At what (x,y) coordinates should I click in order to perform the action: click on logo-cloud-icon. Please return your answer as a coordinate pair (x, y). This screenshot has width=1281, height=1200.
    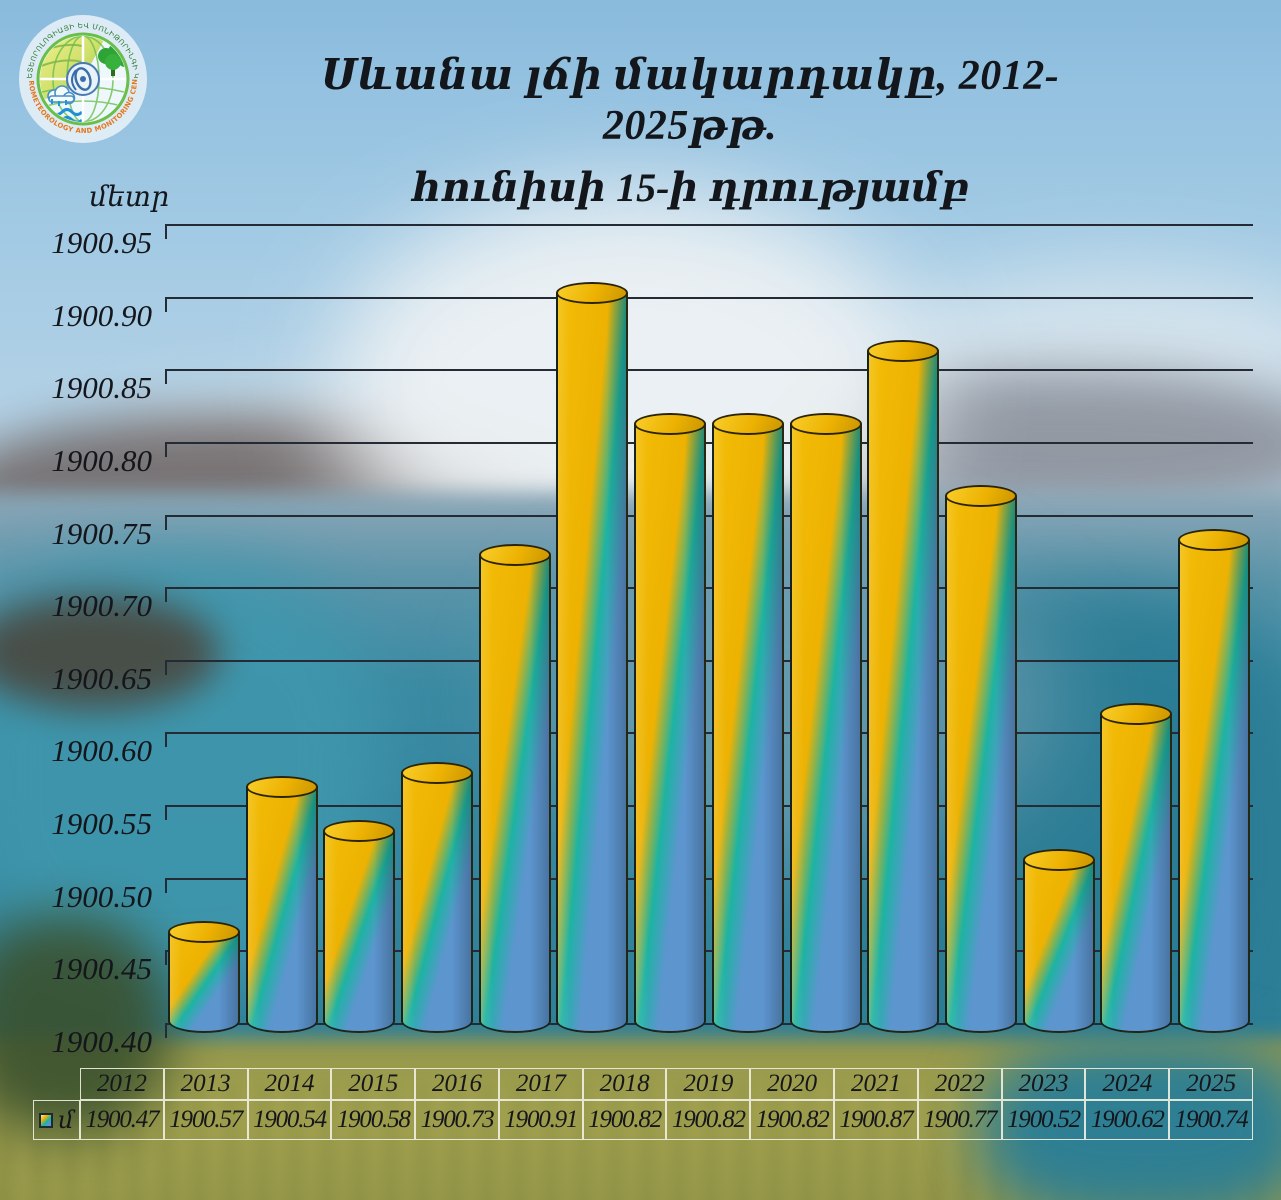
    Looking at the image, I should click on (61, 95).